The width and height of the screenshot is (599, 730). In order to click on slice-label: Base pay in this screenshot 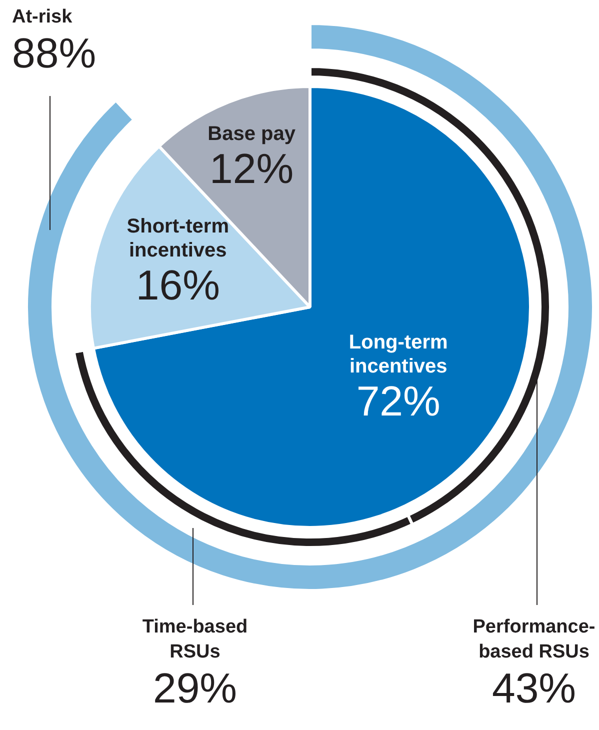, I will do `click(252, 133)`.